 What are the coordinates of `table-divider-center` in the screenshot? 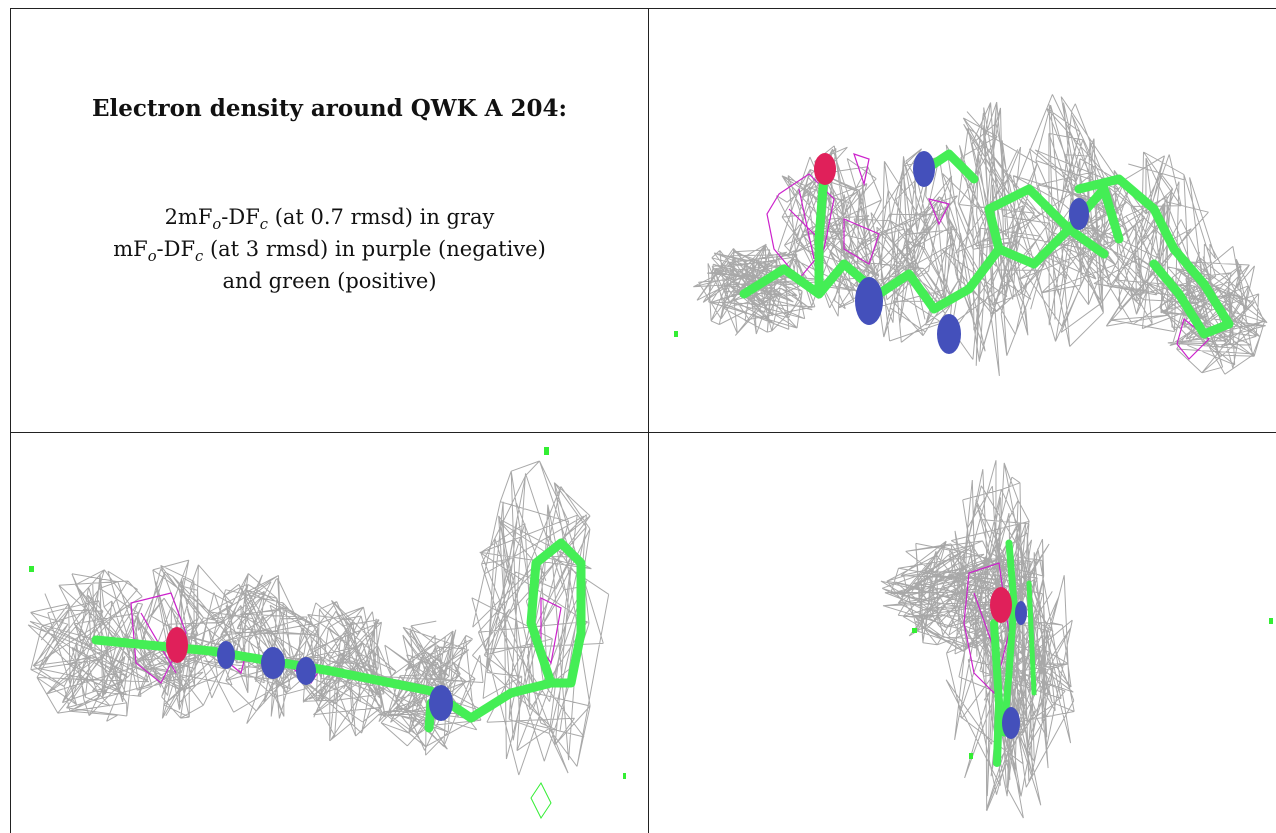 It's located at (648, 420).